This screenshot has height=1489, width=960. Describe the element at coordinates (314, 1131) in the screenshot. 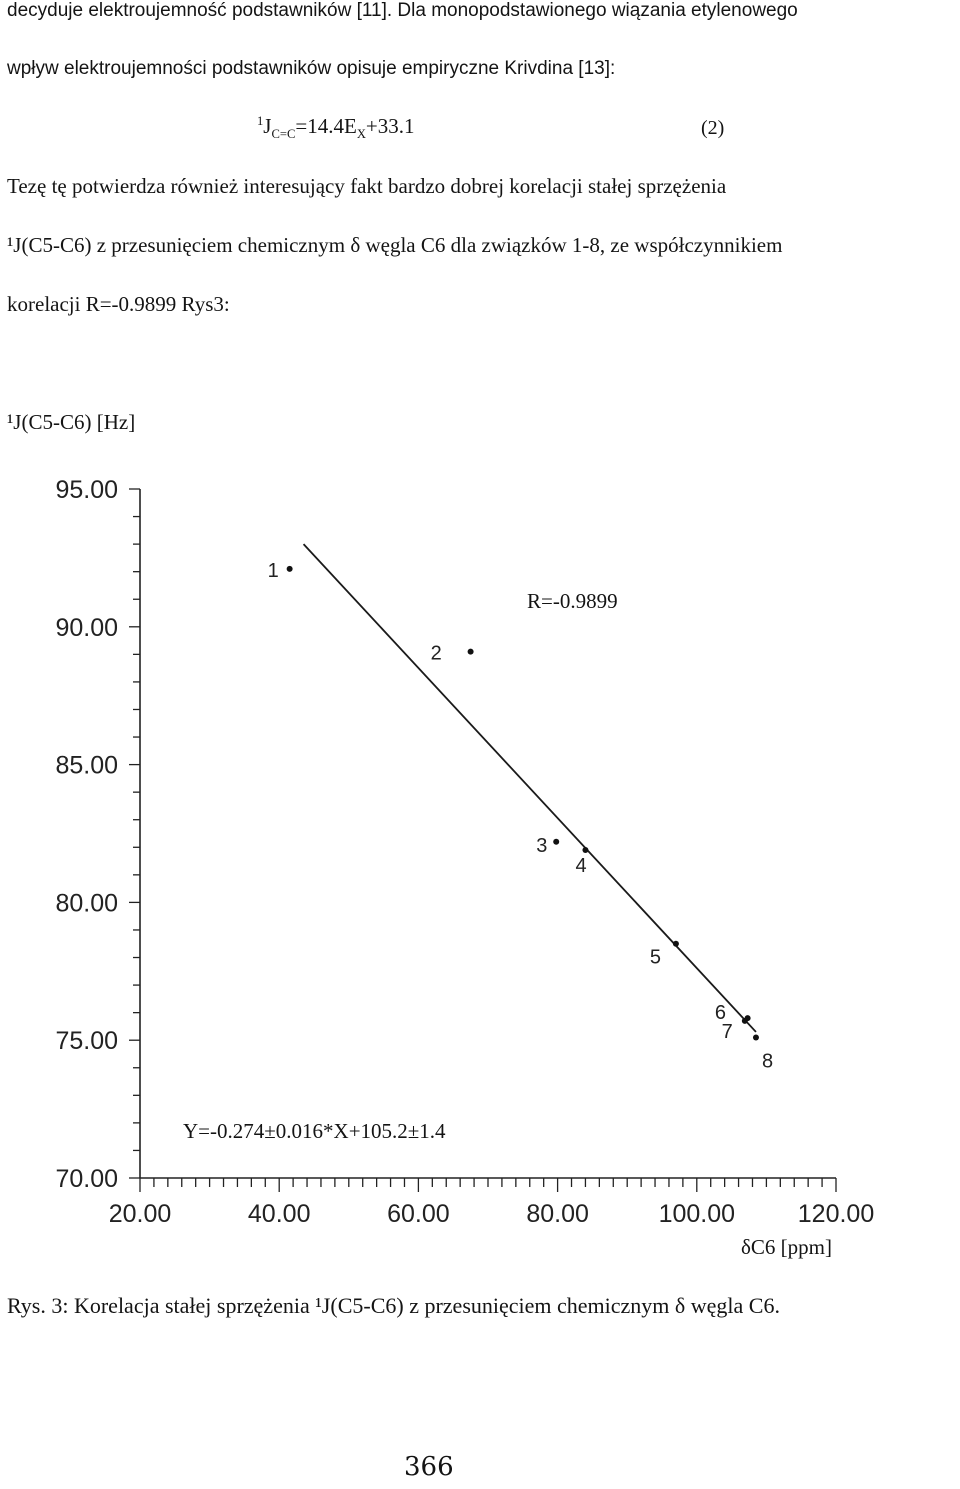

I see `regression-equation: Y=-0.274±0.016*X+105.2±1.4` at that location.